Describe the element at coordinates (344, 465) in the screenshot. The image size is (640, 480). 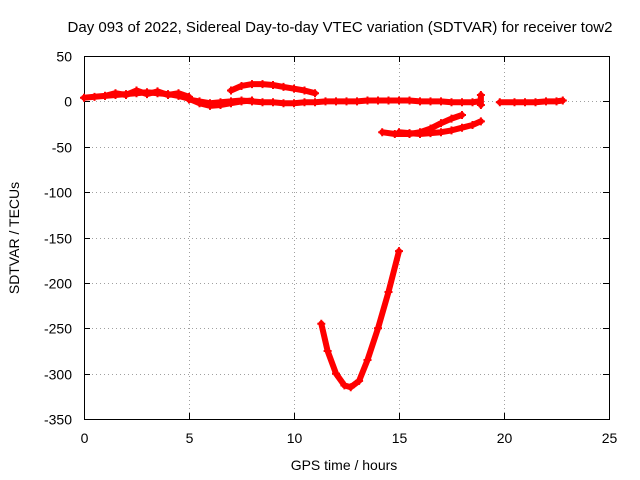
I see `x-axis-label: GPS time / hours` at that location.